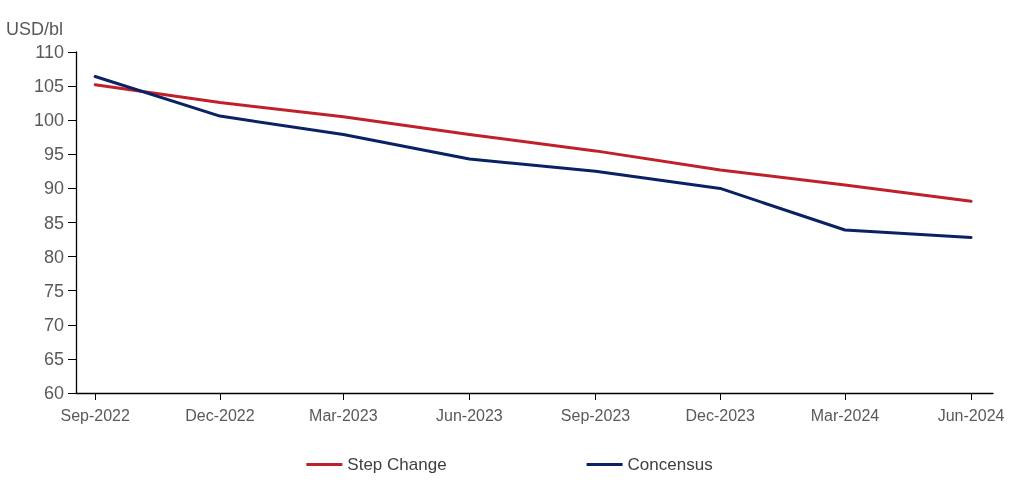  I want to click on y-tick-label: 60, so click(53, 393).